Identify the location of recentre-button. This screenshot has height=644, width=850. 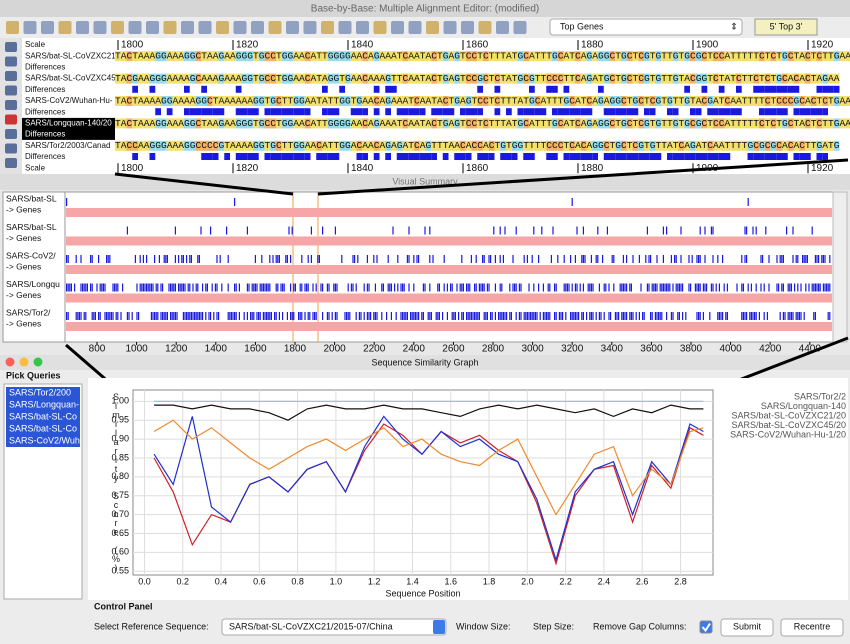
(812, 627).